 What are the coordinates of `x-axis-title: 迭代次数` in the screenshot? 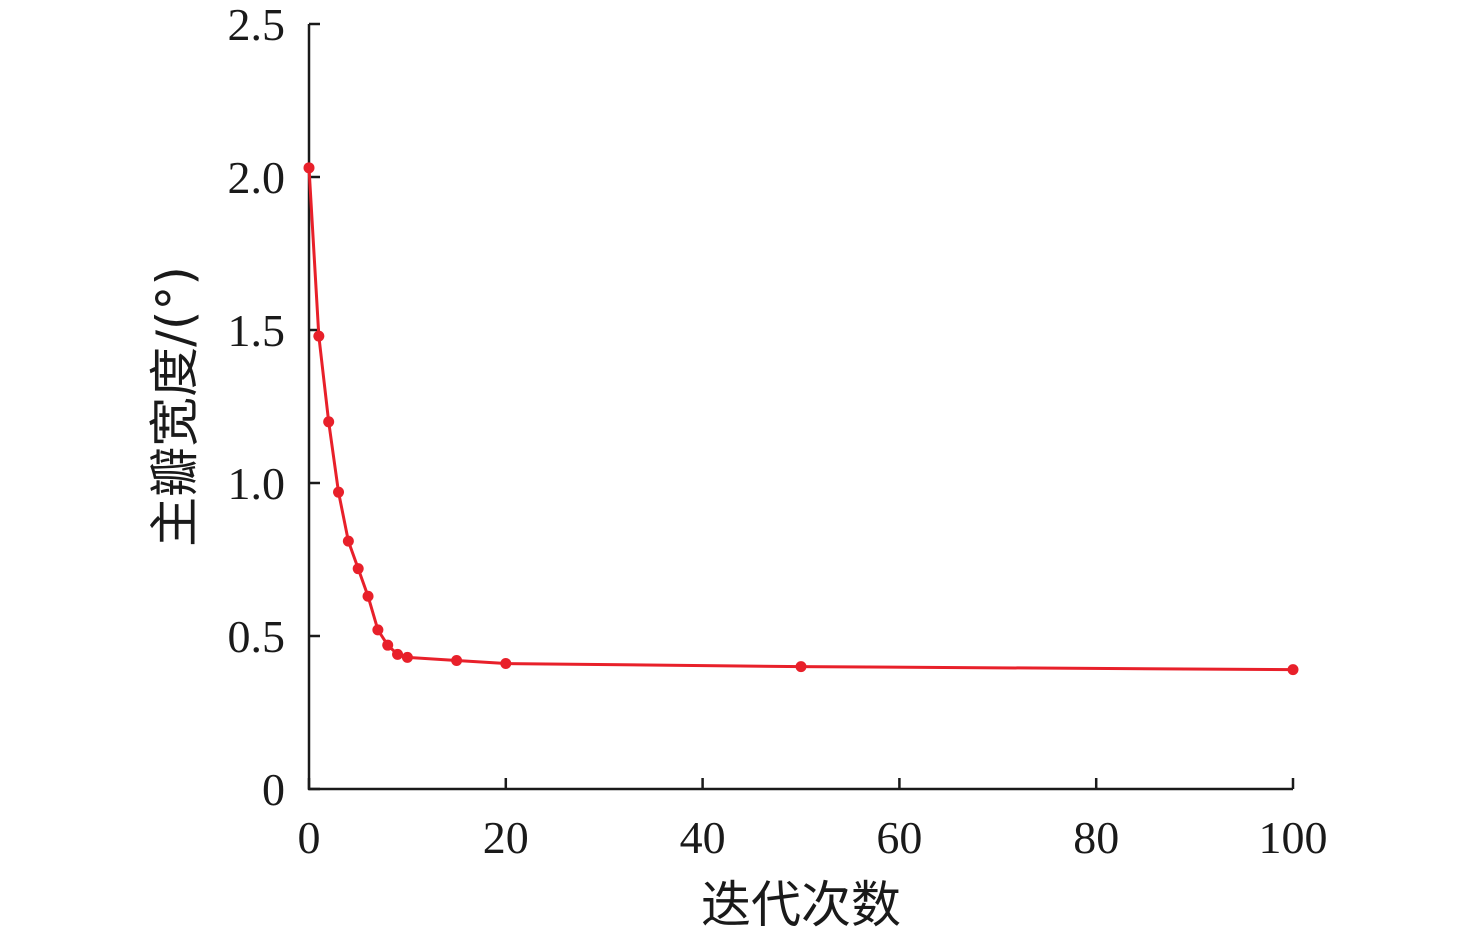 It's located at (801, 905).